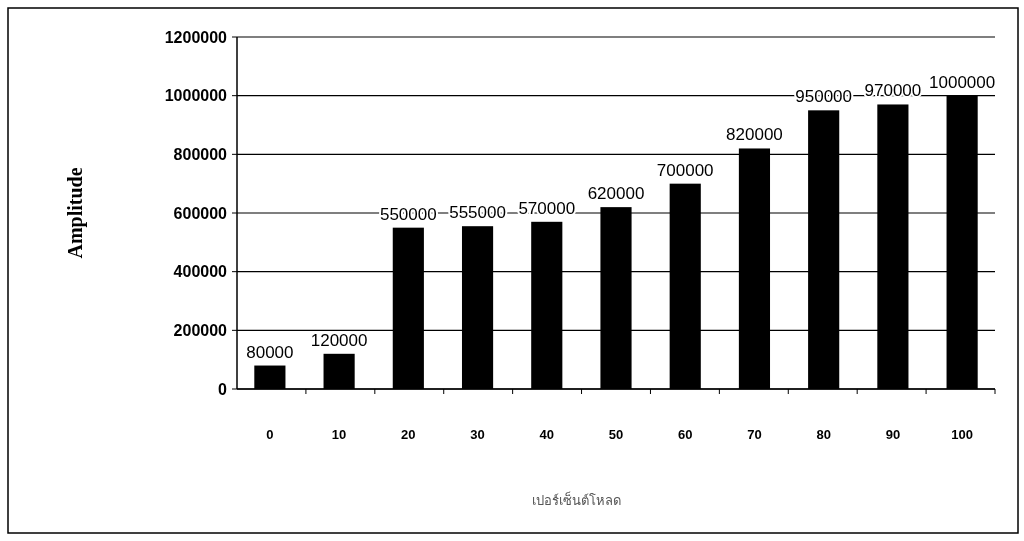 Image resolution: width=1024 pixels, height=541 pixels. What do you see at coordinates (196, 37) in the screenshot?
I see `y-tick-label: 1200000` at bounding box center [196, 37].